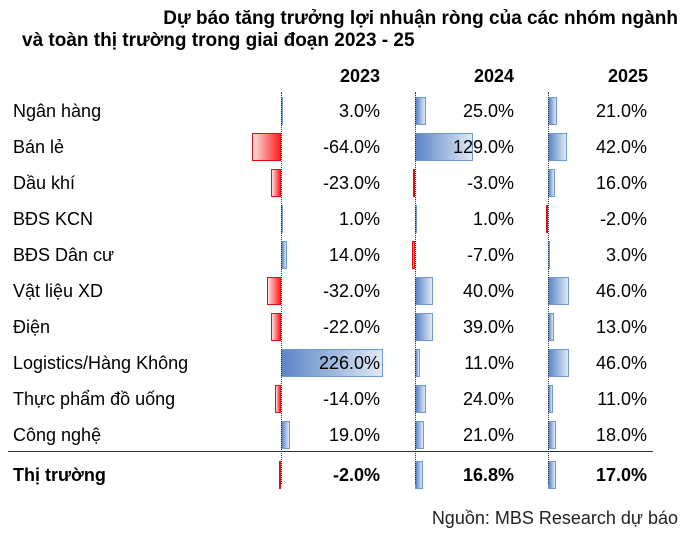 This screenshot has height=545, width=700. I want to click on row-label: Thực phẩm đồ uống, so click(94, 399).